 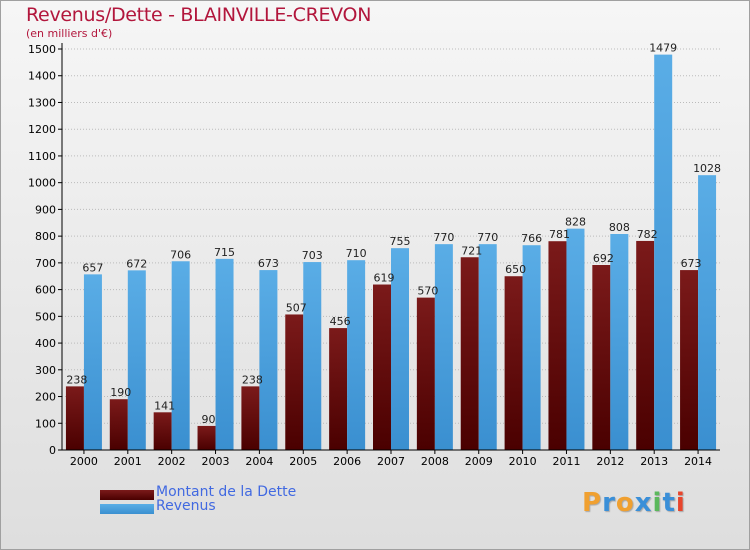 I want to click on data-label-debt-2004: 238, so click(x=252, y=379).